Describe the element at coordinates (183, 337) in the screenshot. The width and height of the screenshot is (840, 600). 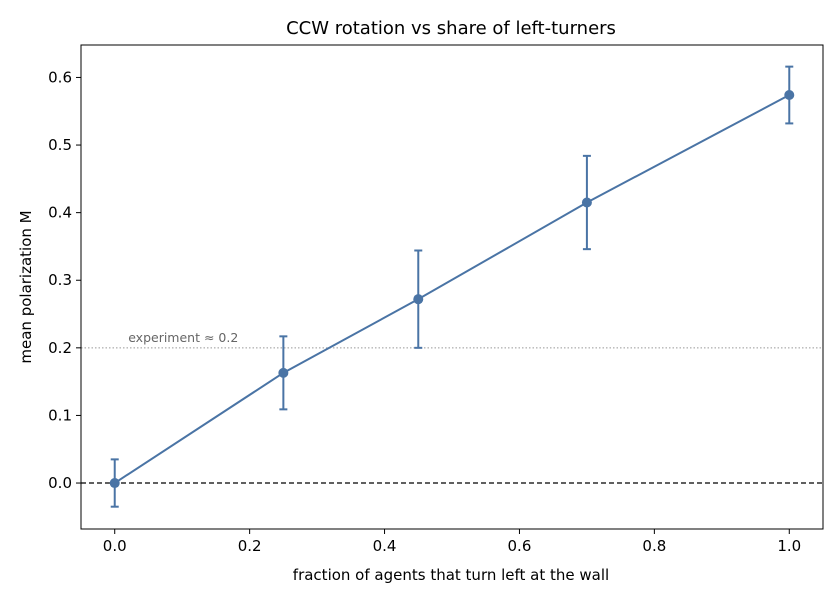
I see `reference-line-annotation: experiment ≈ 0.2` at that location.